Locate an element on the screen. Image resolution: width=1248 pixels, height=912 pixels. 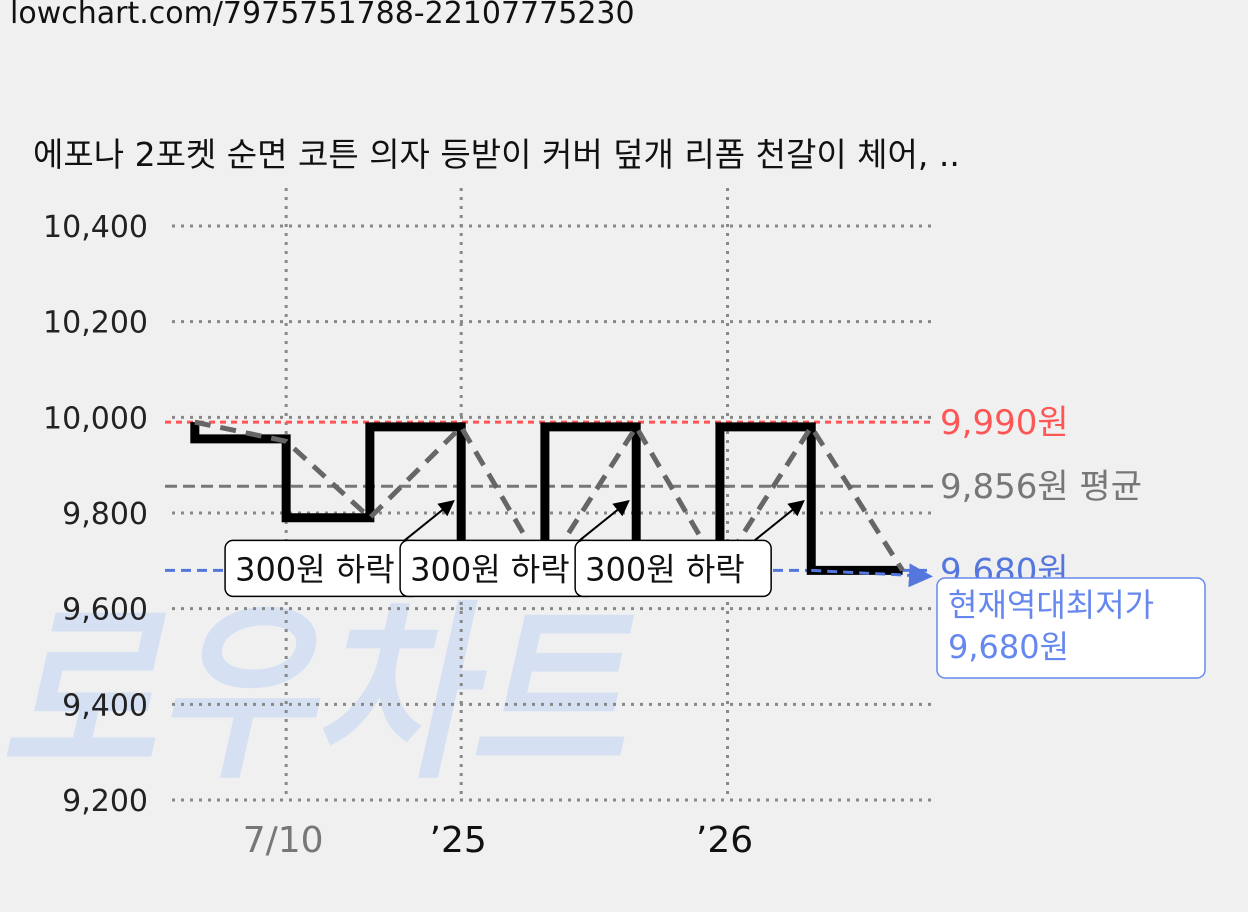
low-arrow is located at coordinates (872, 575).